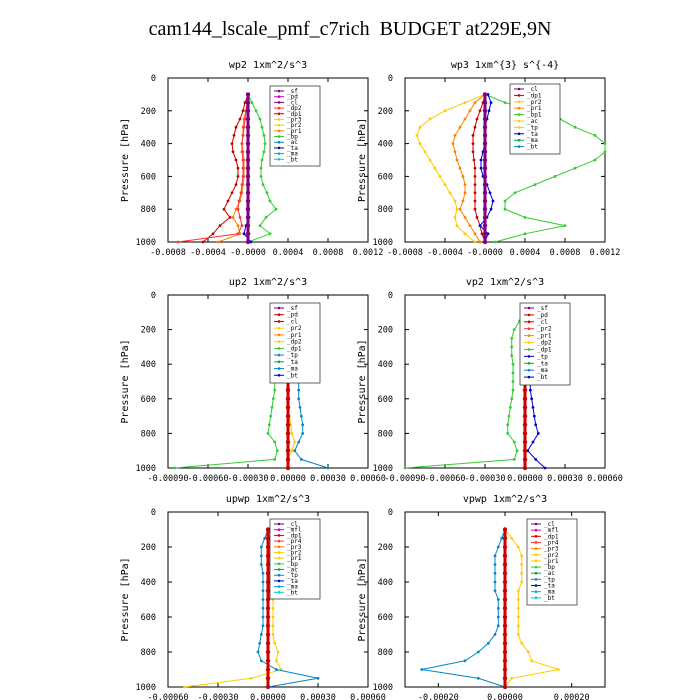 The height and width of the screenshot is (700, 700). Describe the element at coordinates (551, 536) in the screenshot. I see `legend-label: _dp1` at that location.